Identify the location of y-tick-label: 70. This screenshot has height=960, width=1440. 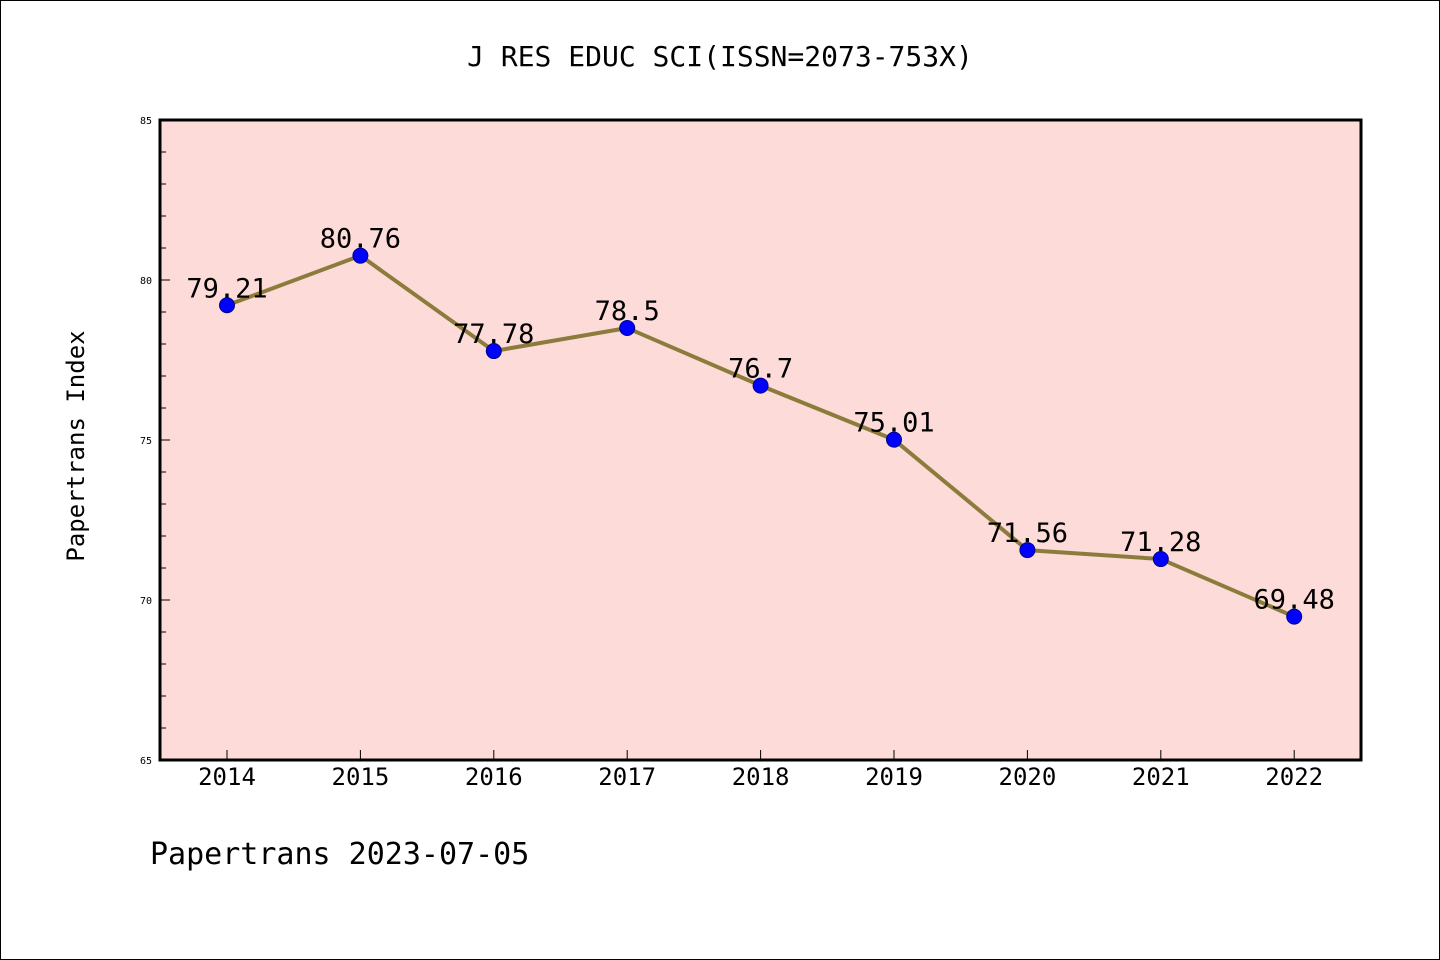
(146, 601).